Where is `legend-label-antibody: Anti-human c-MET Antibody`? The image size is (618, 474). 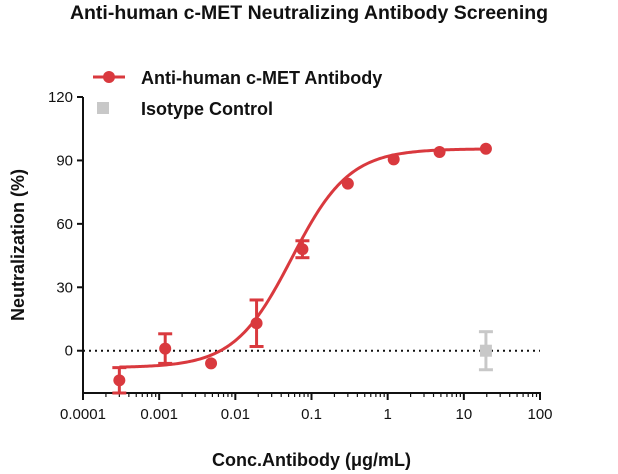 legend-label-antibody: Anti-human c-MET Antibody is located at coordinates (261, 78).